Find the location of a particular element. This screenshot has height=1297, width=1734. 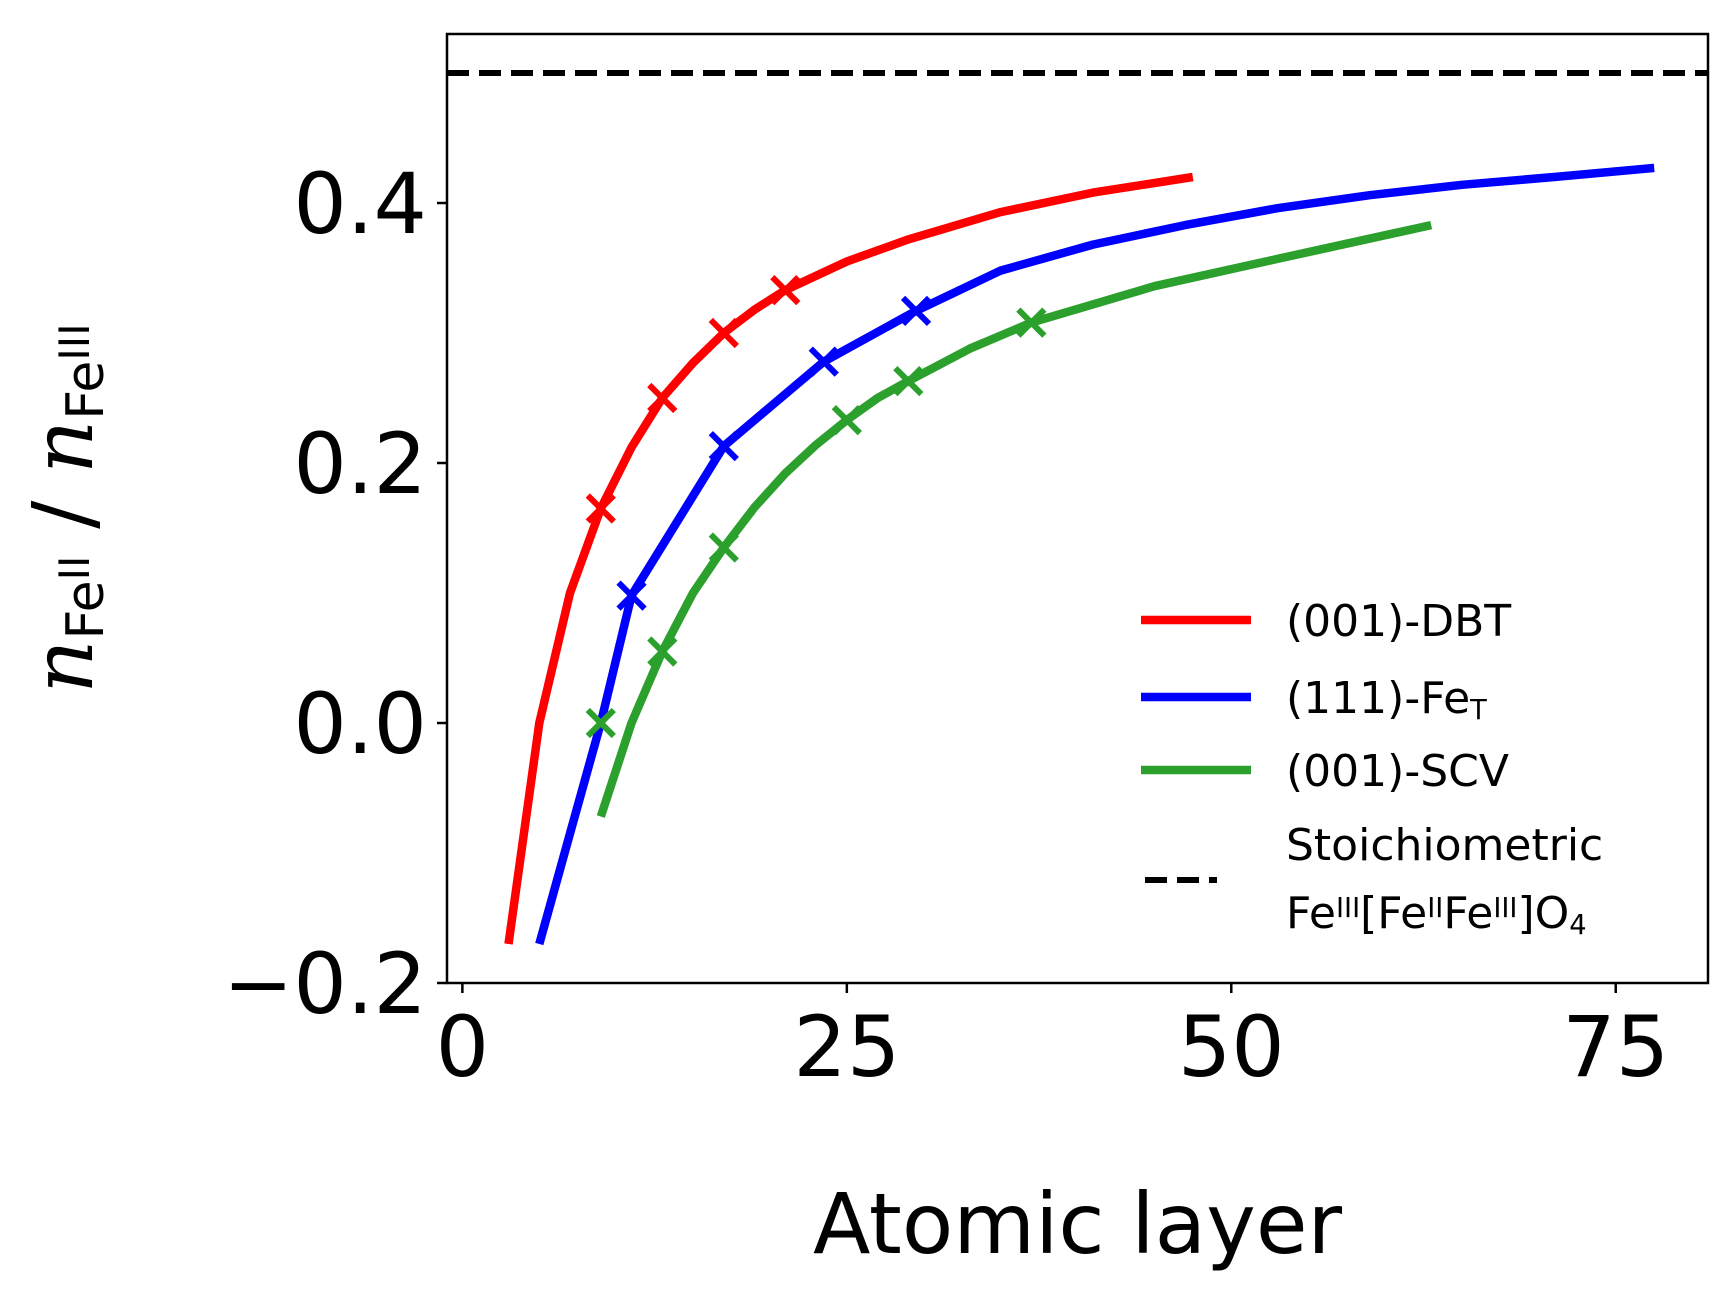

y-tick-label: 0.2 is located at coordinates (360, 464).